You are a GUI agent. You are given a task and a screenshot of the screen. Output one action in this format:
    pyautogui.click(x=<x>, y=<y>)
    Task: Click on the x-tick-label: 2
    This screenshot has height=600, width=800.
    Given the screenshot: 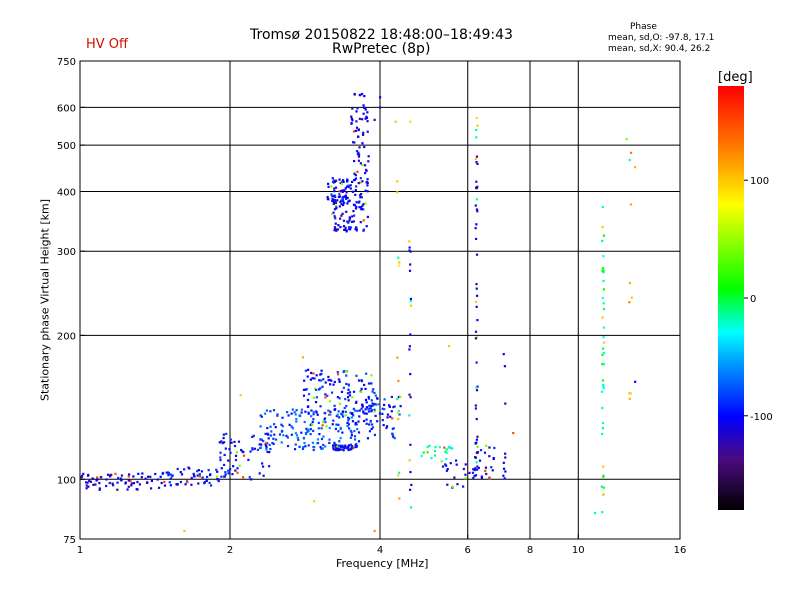 What is the action you would take?
    pyautogui.click(x=230, y=550)
    